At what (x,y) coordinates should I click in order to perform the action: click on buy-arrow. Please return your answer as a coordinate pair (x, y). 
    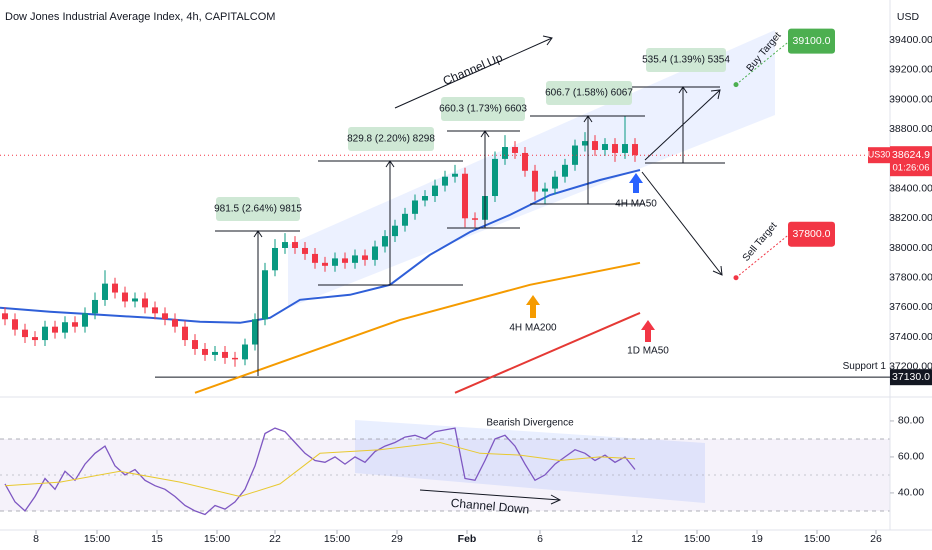
    Looking at the image, I should click on (682, 125).